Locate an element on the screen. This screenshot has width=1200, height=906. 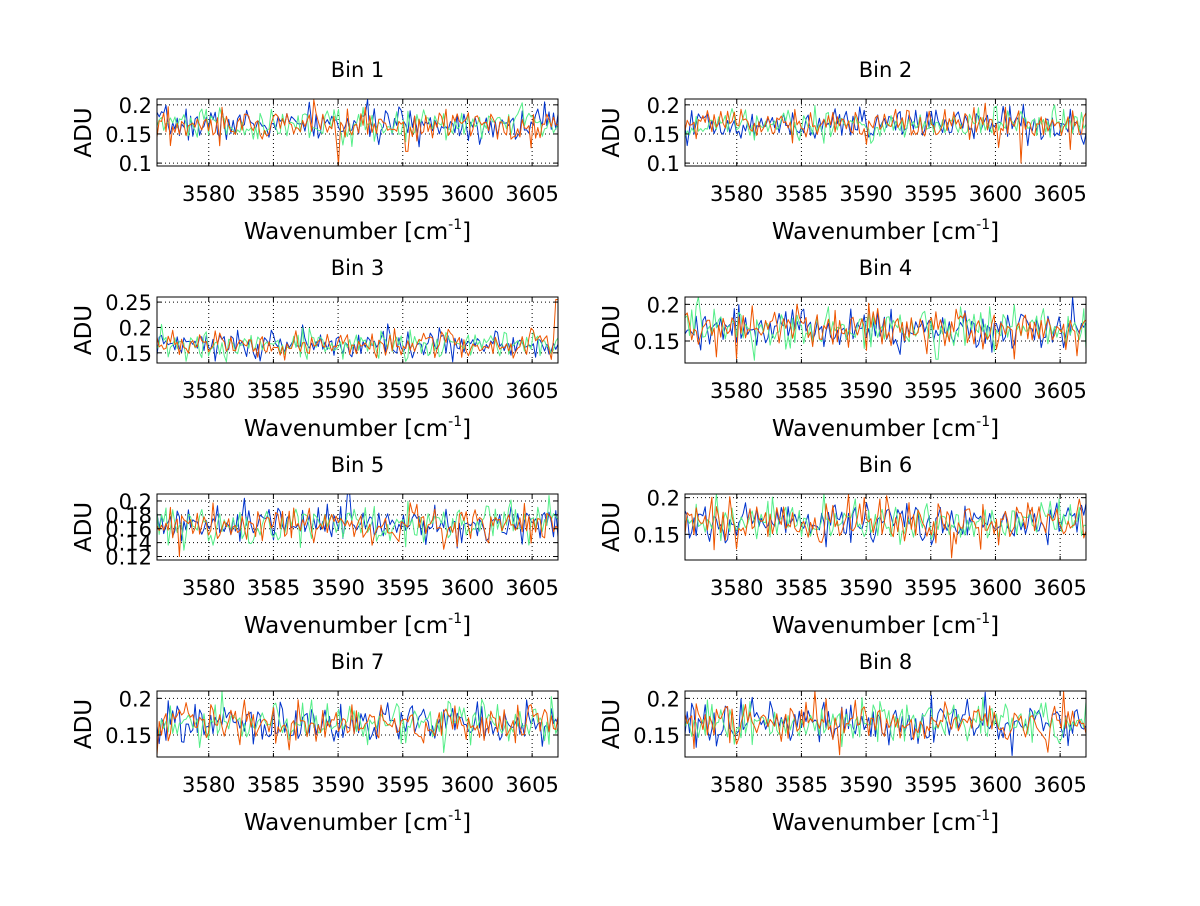
panel-title: Bin 2 is located at coordinates (886, 70).